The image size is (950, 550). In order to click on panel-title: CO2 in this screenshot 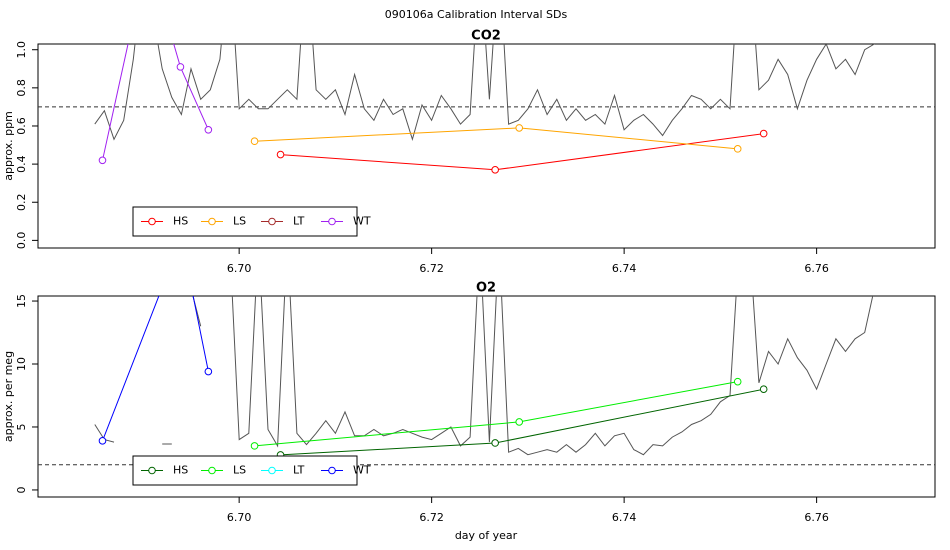, I will do `click(486, 36)`.